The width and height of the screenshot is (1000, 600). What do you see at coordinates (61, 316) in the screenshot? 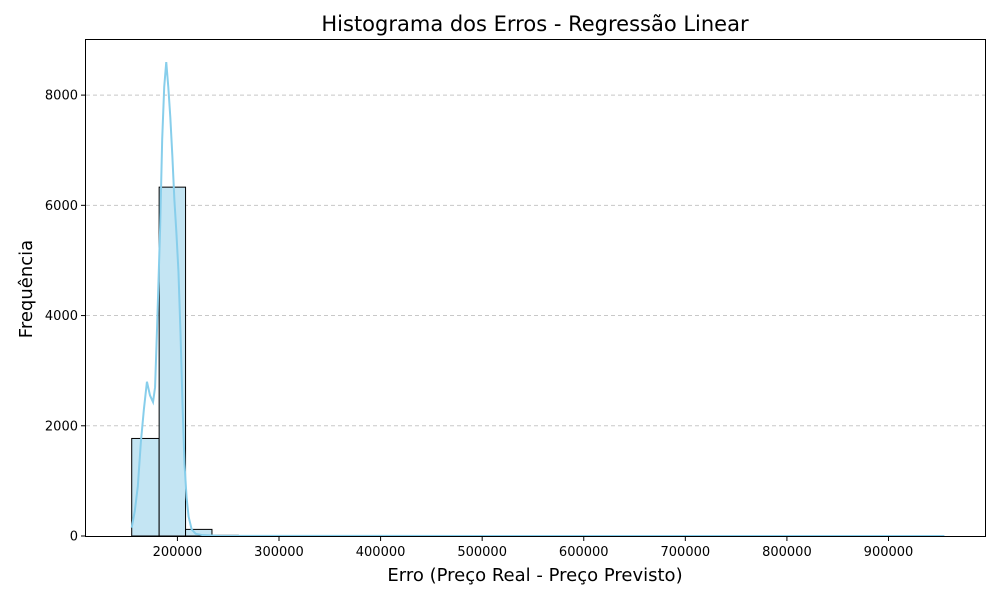
I see `y-tick-label: 4000` at bounding box center [61, 316].